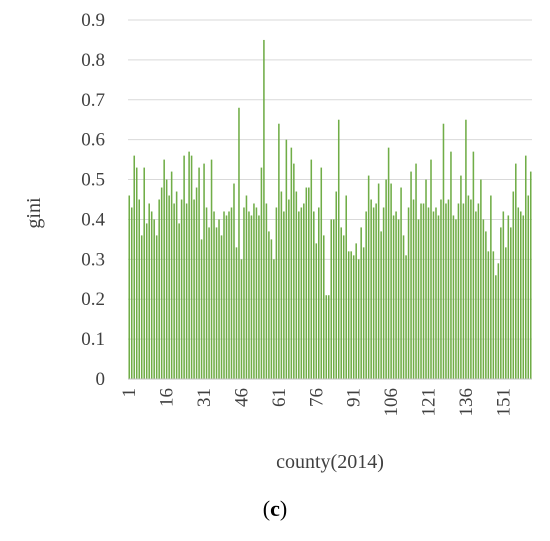 Image resolution: width=550 pixels, height=541 pixels. Describe the element at coordinates (275, 509) in the screenshot. I see `figure-caption: (c)` at that location.